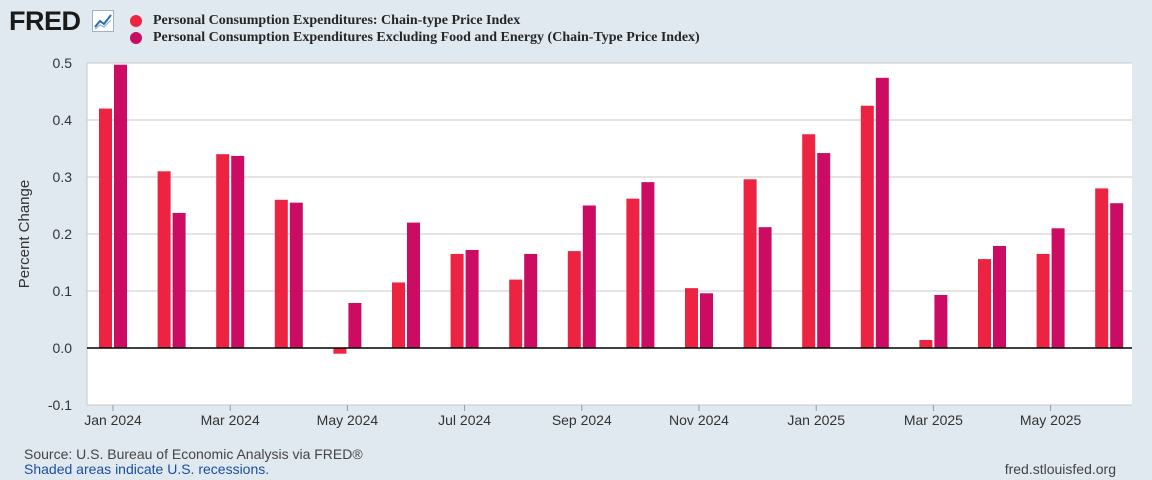 The image size is (1152, 480). Describe the element at coordinates (230, 420) in the screenshot. I see `x-tick-label: Mar 2024` at that location.